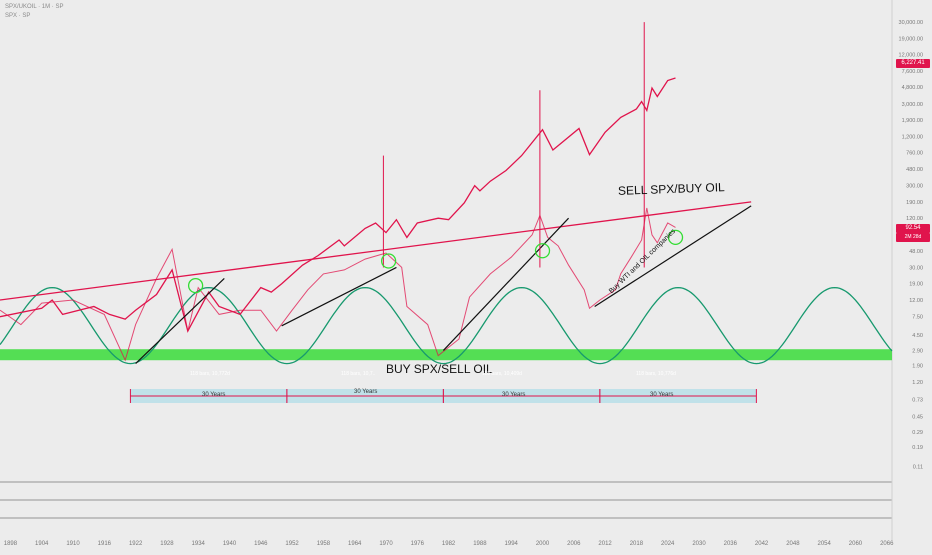 The width and height of the screenshot is (932, 555). I want to click on y-tick-label-7: 2.90, so click(917, 351).